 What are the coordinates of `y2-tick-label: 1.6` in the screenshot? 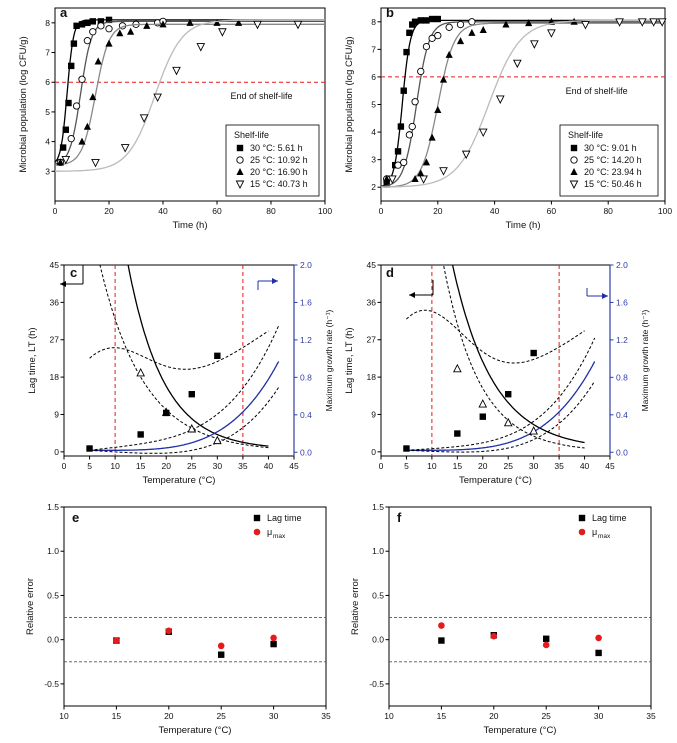 It's located at (306, 302).